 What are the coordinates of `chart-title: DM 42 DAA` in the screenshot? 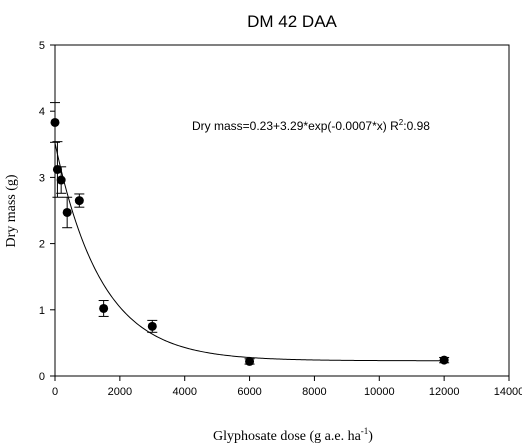 It's located at (292, 21).